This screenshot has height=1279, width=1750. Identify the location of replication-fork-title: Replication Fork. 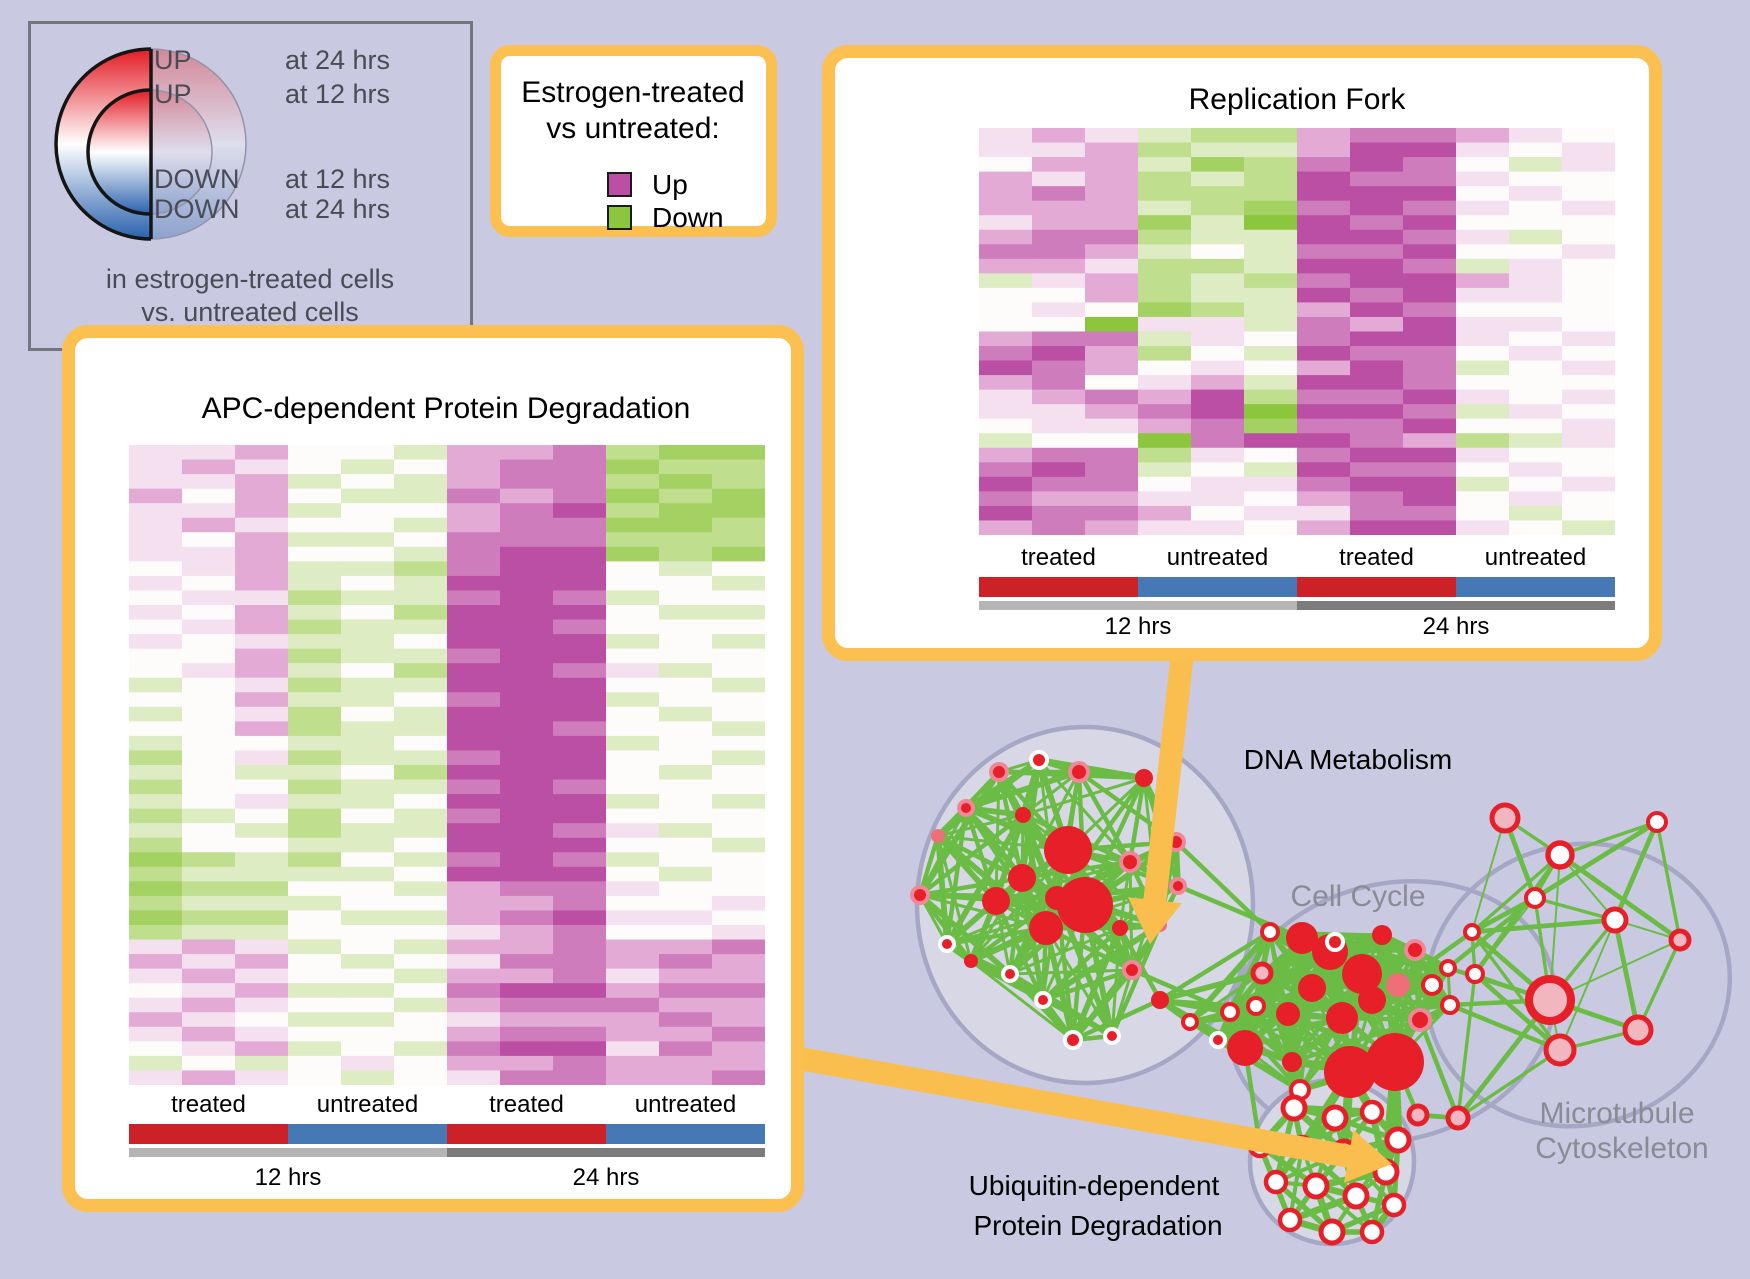
(1297, 99).